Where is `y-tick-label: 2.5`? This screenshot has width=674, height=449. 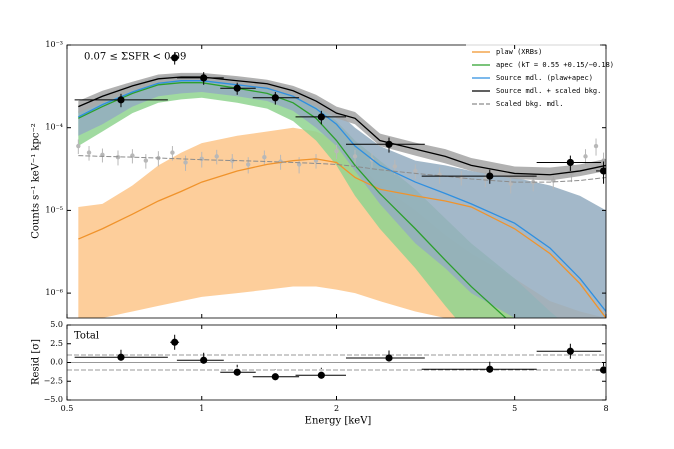
y-tick-label: 2.5 is located at coordinates (56, 343).